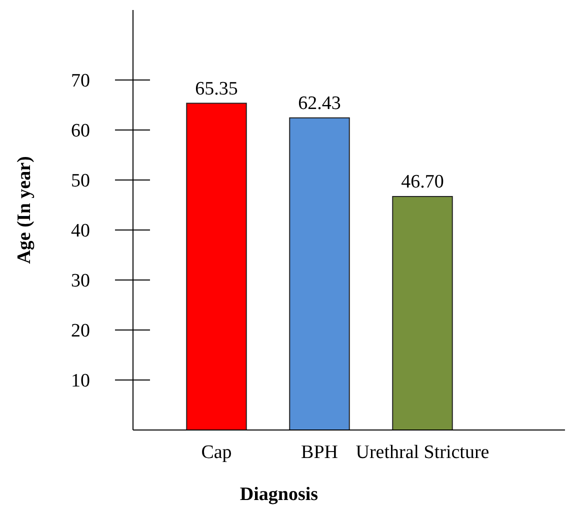  Describe the element at coordinates (80, 231) in the screenshot. I see `y-tick-label: 40` at that location.